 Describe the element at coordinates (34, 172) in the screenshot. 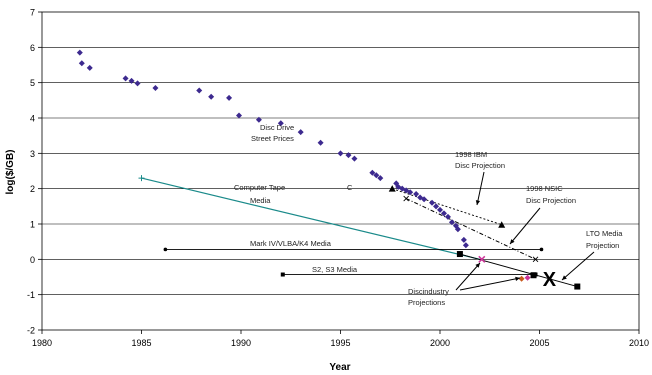

I see `y-axis-ticks: -2 -1 0 1 2 3 4 5 6 7` at that location.